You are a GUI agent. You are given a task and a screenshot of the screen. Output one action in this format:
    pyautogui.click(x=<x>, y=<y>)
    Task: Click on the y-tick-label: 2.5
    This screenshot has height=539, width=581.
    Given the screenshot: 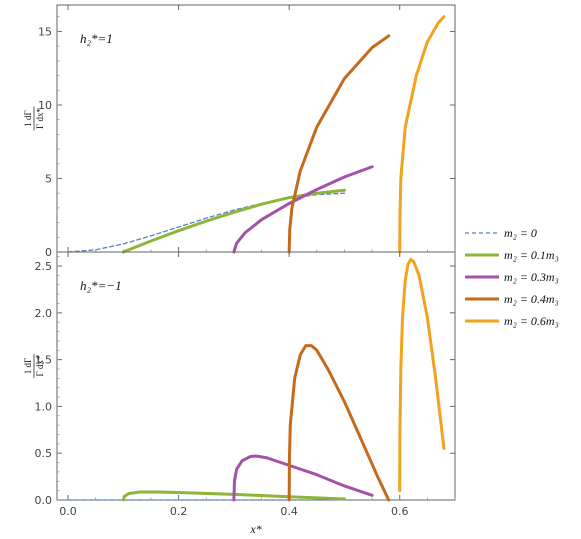 What is the action you would take?
    pyautogui.click(x=44, y=266)
    